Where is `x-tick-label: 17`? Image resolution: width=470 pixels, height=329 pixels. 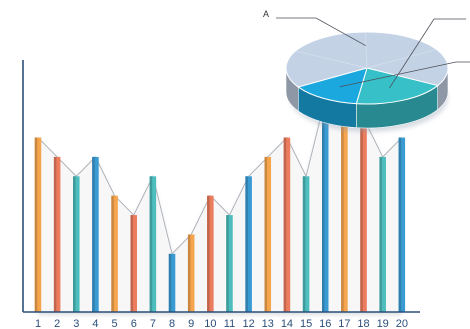
x-tick-label: 17 is located at coordinates (344, 323).